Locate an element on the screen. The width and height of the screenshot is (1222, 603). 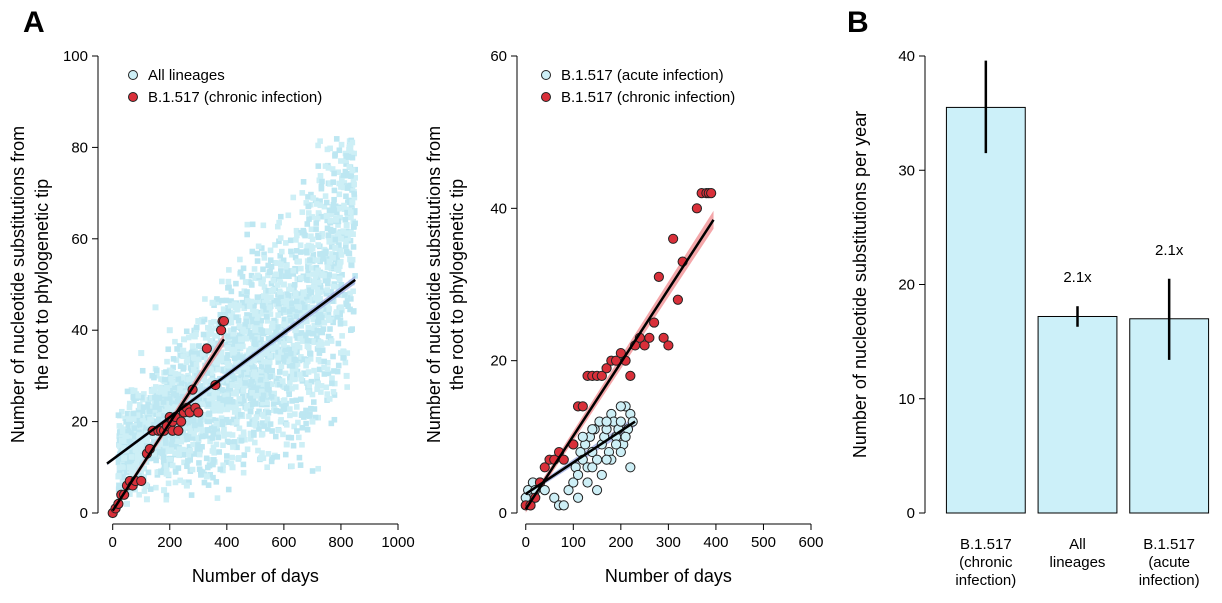
all-lineages-texture-2038 is located at coordinates (345, 362).